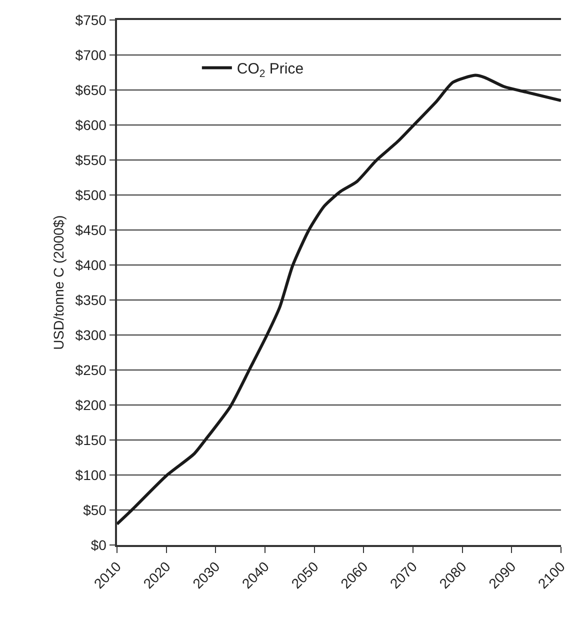 This screenshot has height=624, width=580. Describe the element at coordinates (91, 264) in the screenshot. I see `y-tick-label: $400` at that location.